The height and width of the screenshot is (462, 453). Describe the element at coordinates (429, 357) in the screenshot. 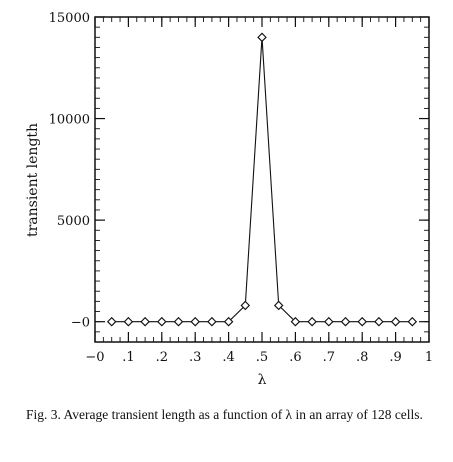

I see `x-tick-label: 1` at that location.